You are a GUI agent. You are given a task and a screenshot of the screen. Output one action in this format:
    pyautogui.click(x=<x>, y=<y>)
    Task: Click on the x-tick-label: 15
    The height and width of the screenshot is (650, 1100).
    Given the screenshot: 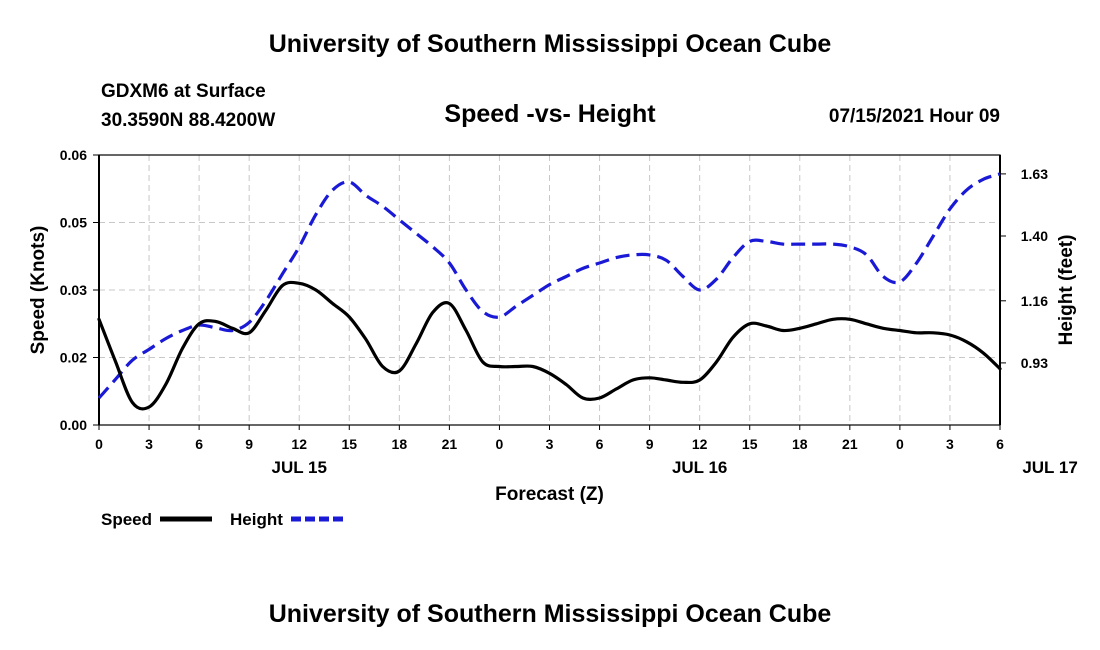 What is the action you would take?
    pyautogui.click(x=349, y=444)
    